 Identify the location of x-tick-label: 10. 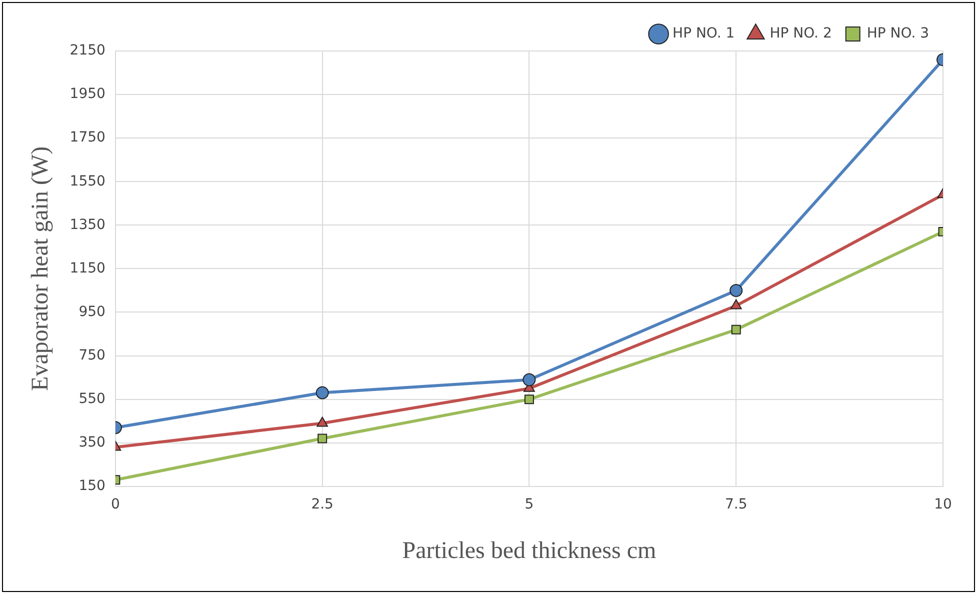
(943, 504).